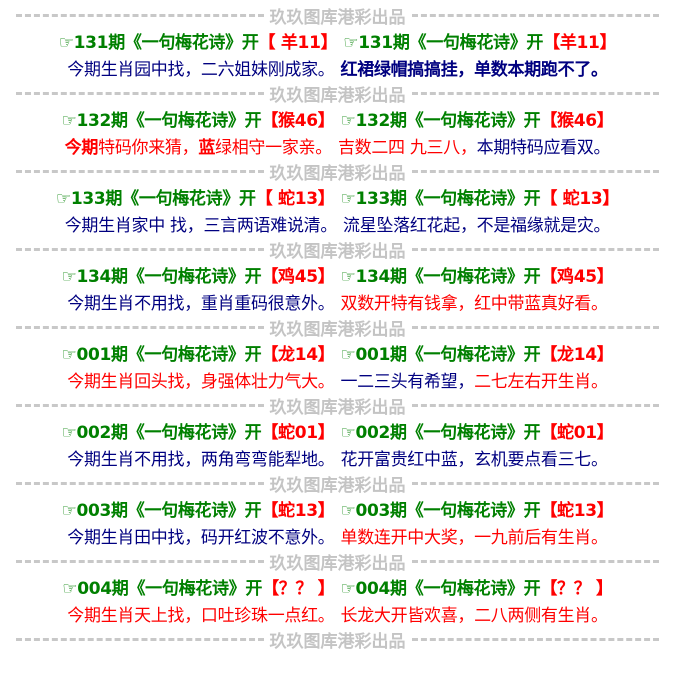 The image size is (675, 674). Describe the element at coordinates (337, 352) in the screenshot. I see `issue-header: ☞001期《一句梅花诗》开【龙14】 ☞001期《一句梅花诗》开【龙14】` at that location.